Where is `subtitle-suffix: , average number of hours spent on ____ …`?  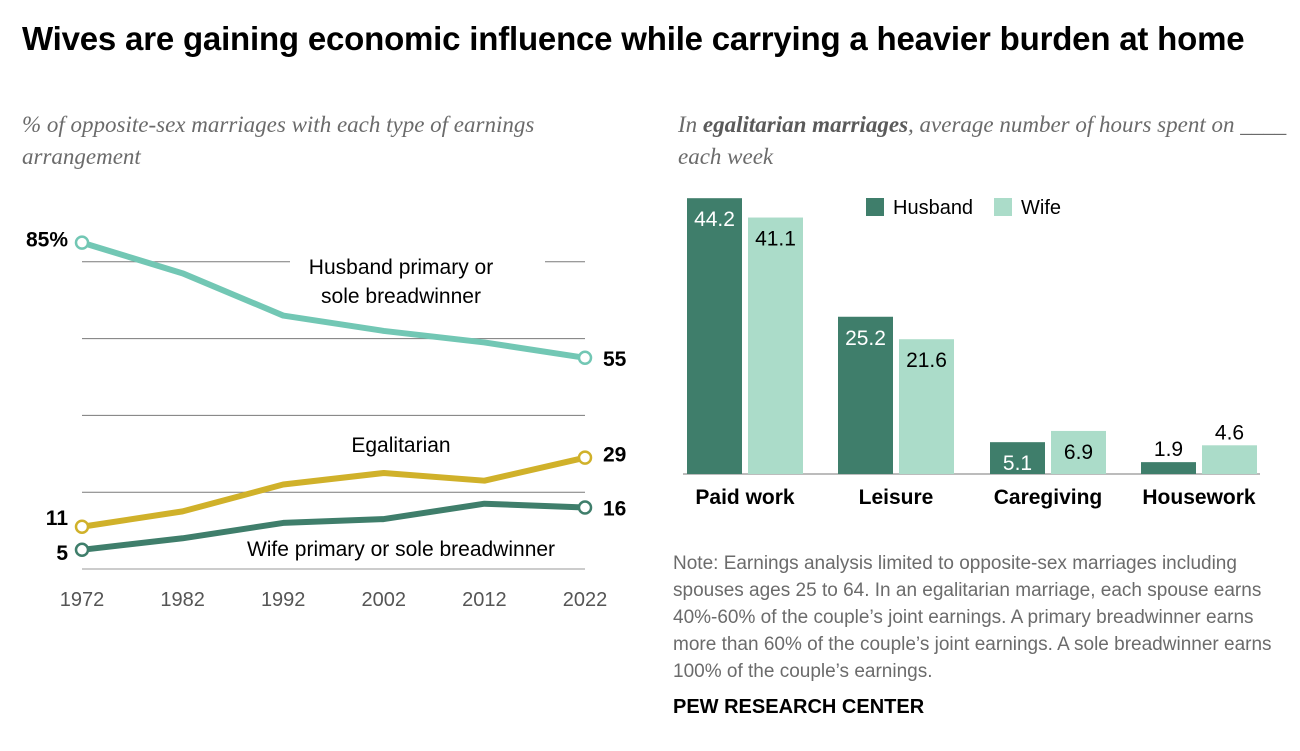 subtitle-suffix: , average number of hours spent on ____ … is located at coordinates (982, 140).